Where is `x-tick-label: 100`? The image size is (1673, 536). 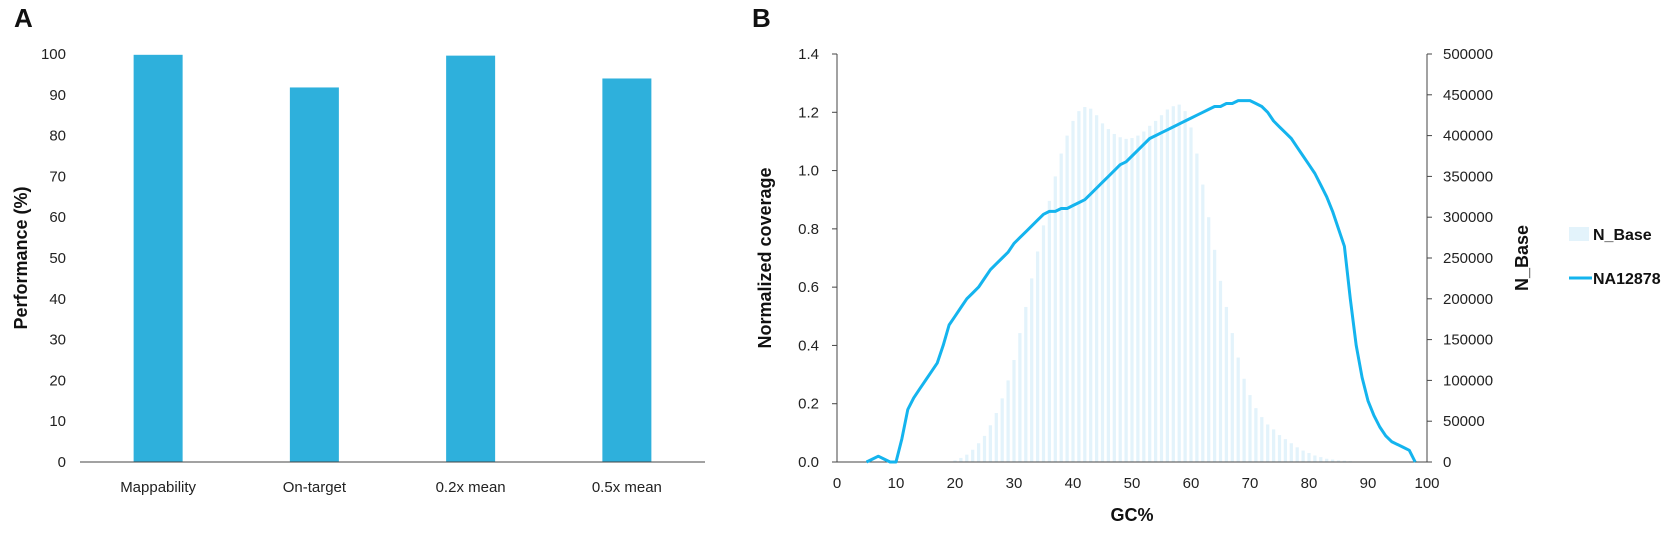
x-tick-label: 100 is located at coordinates (1426, 483).